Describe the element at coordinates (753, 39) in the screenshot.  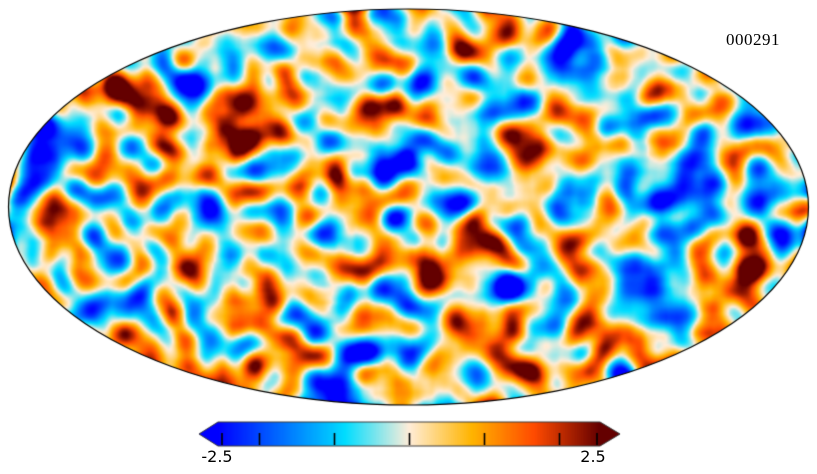
I see `realization-id-label: 000291` at that location.